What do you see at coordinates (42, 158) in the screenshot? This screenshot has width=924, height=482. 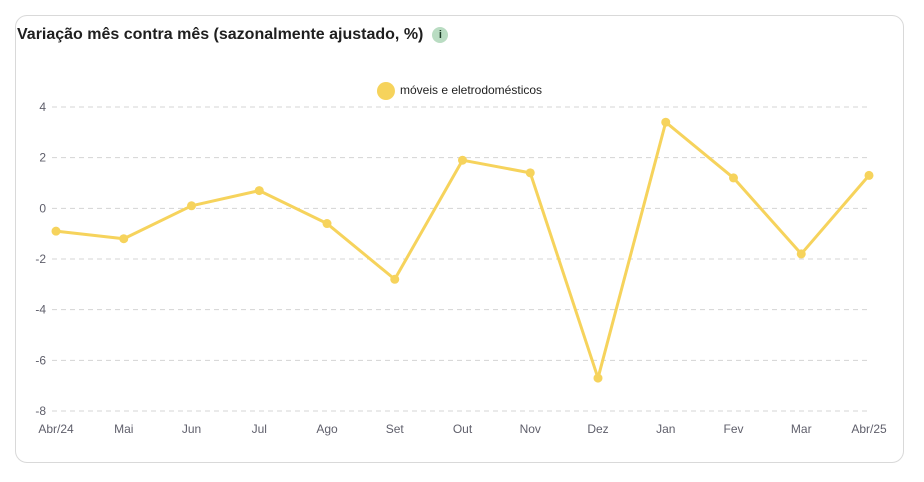 I see `y-tick-label: 2` at bounding box center [42, 158].